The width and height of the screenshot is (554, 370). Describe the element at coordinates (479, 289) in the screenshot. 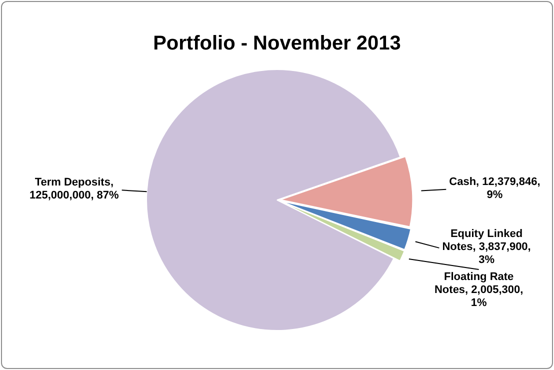

I see `slice-label: Floating Rate Notes, 2,005,300, 1%` at that location.